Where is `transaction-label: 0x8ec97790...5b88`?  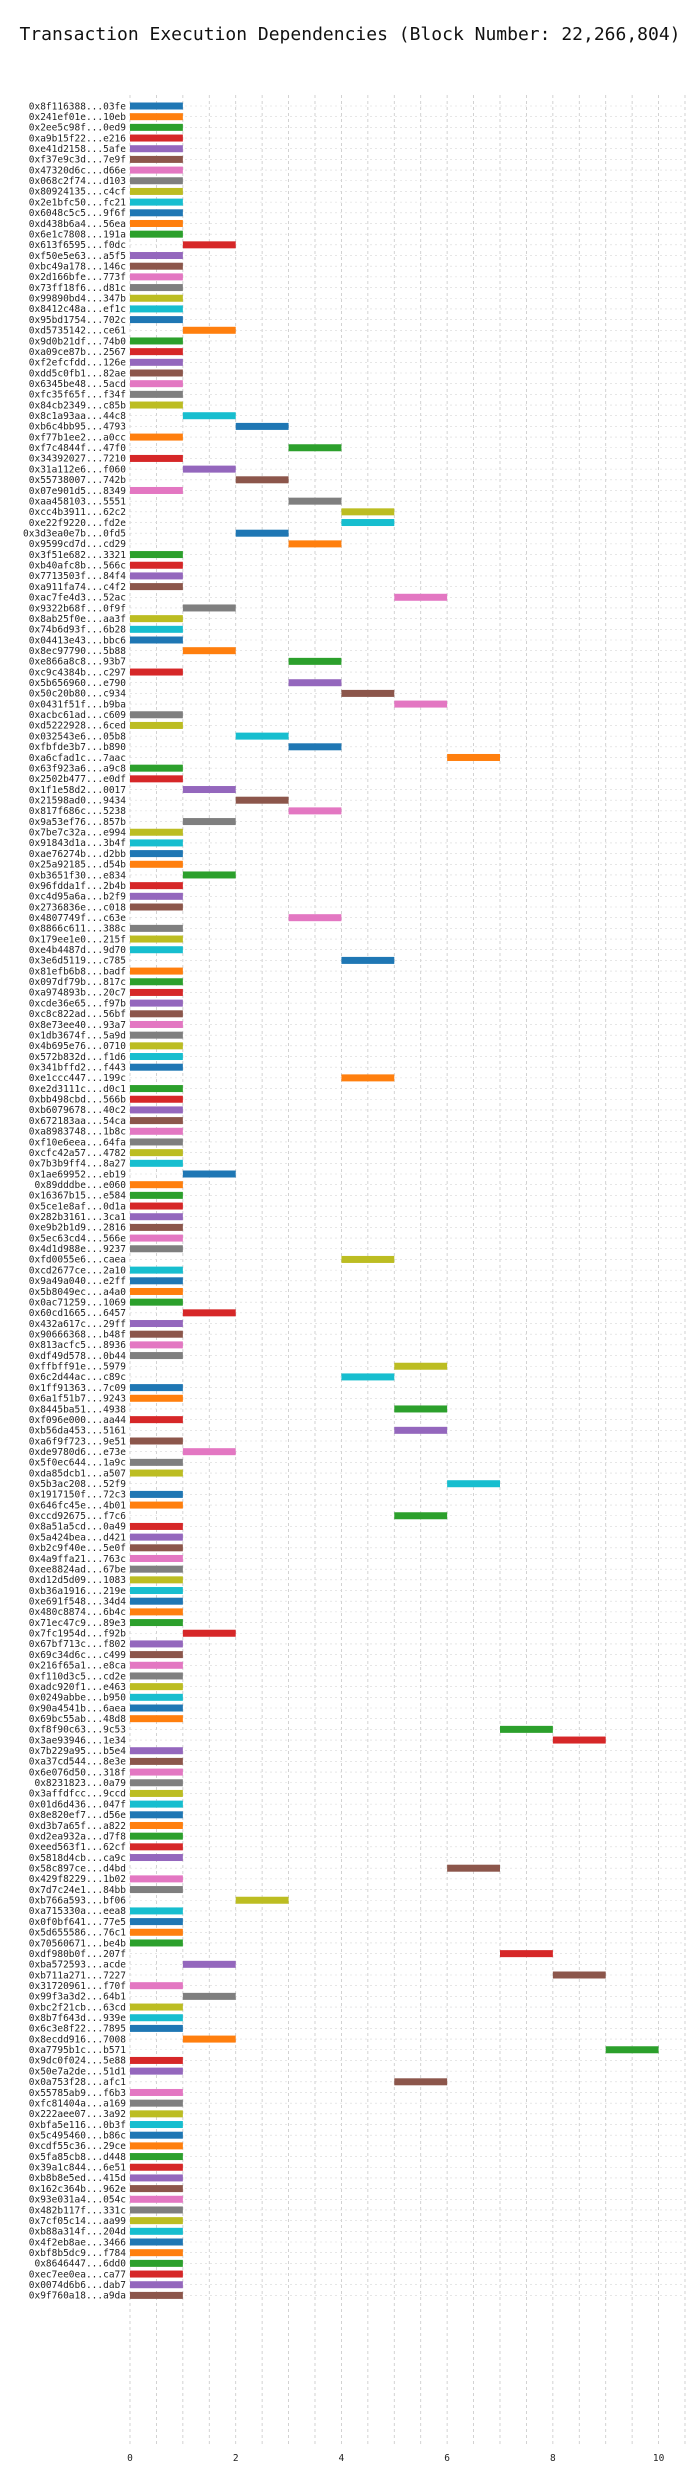
transaction-label: 0x8ec97790...5b88 is located at coordinates (78, 651).